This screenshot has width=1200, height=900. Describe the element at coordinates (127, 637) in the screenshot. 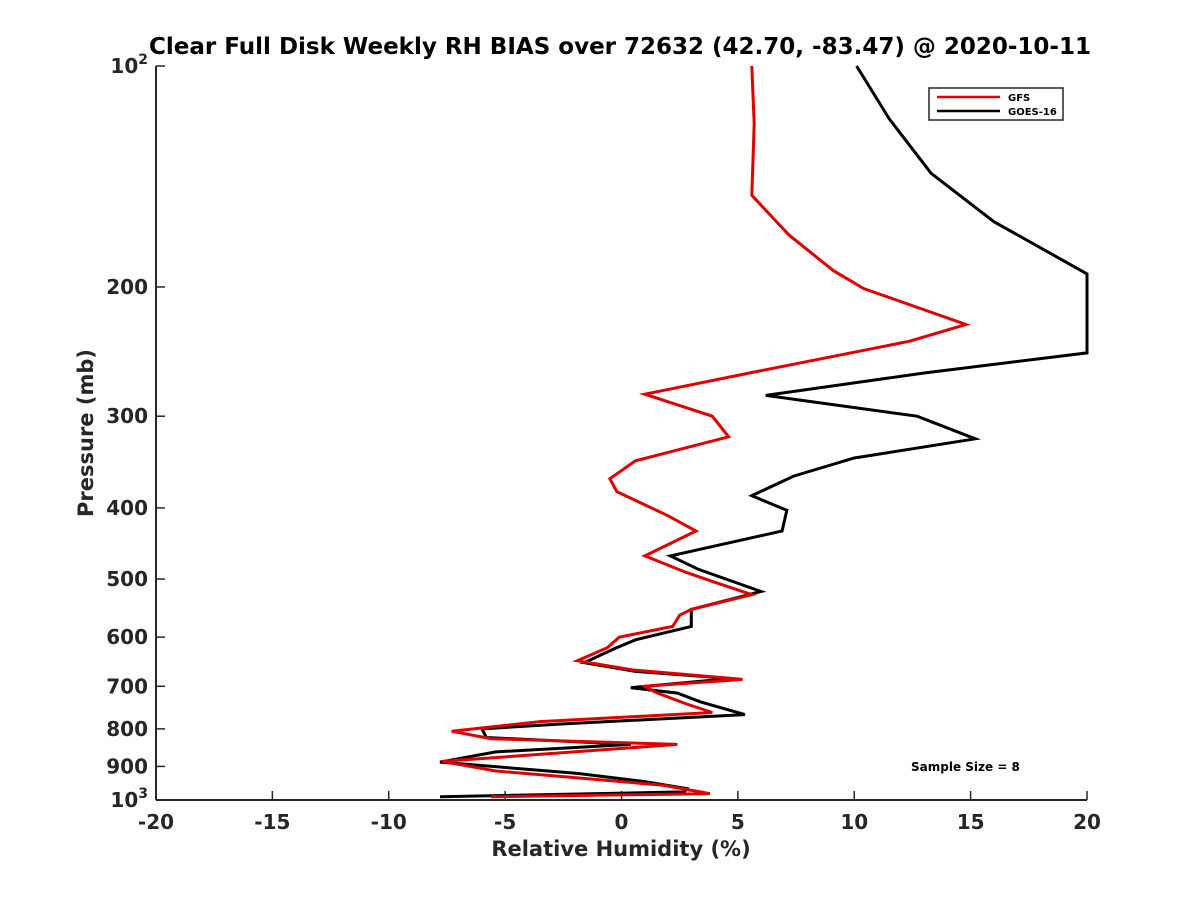

I see `y-tick-label: 600` at that location.